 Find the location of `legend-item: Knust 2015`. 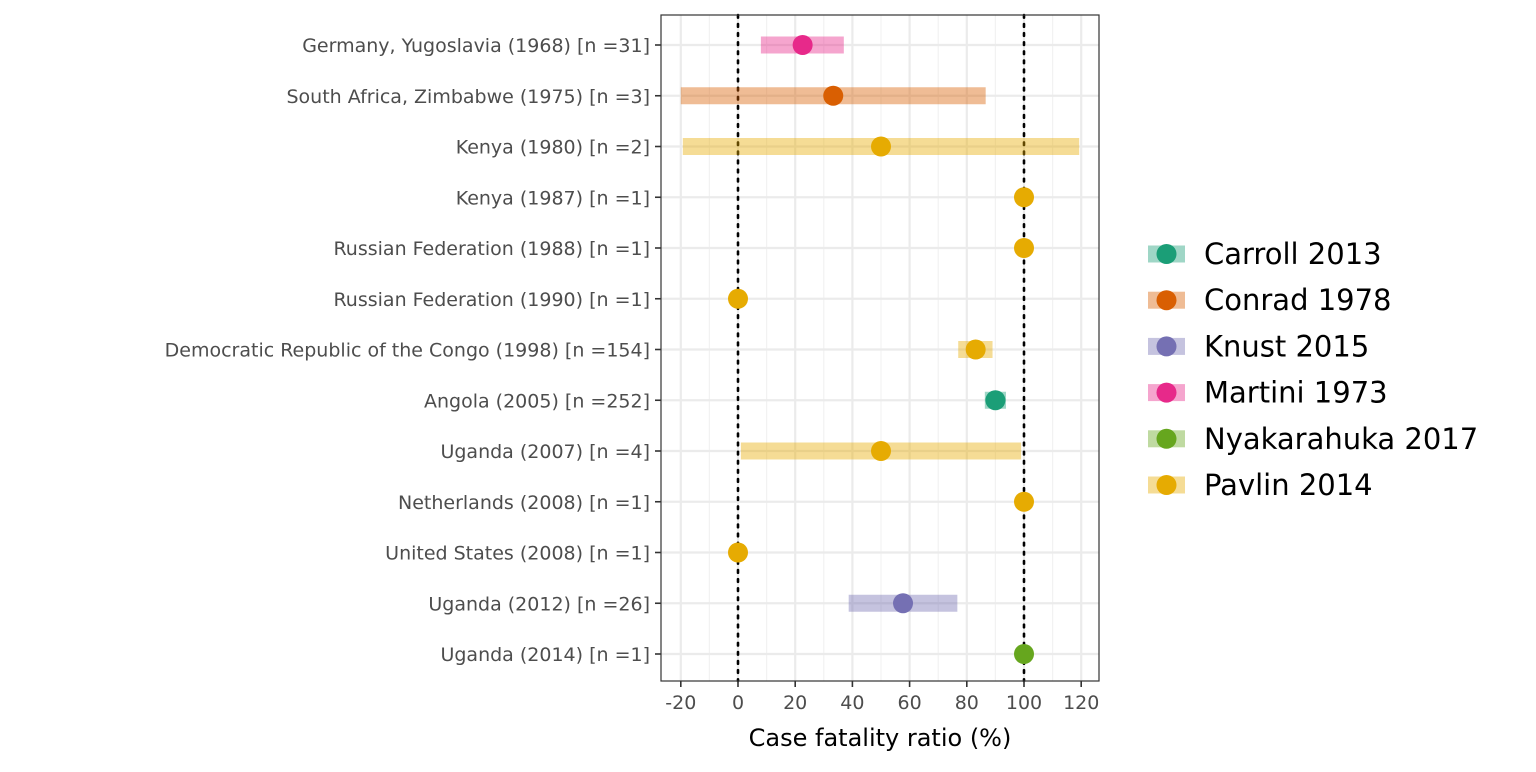

legend-item: Knust 2015 is located at coordinates (1258, 346).